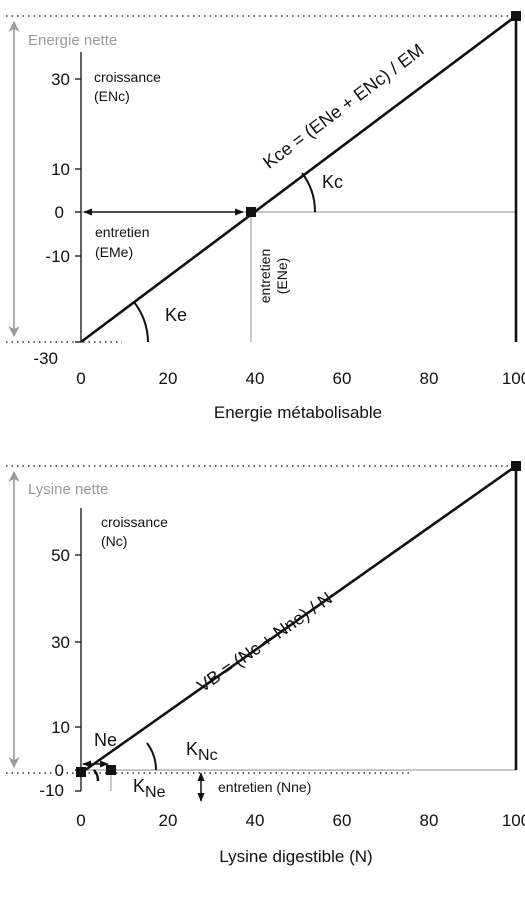  What do you see at coordinates (96, 775) in the screenshot?
I see `angle-arc-kne` at bounding box center [96, 775].